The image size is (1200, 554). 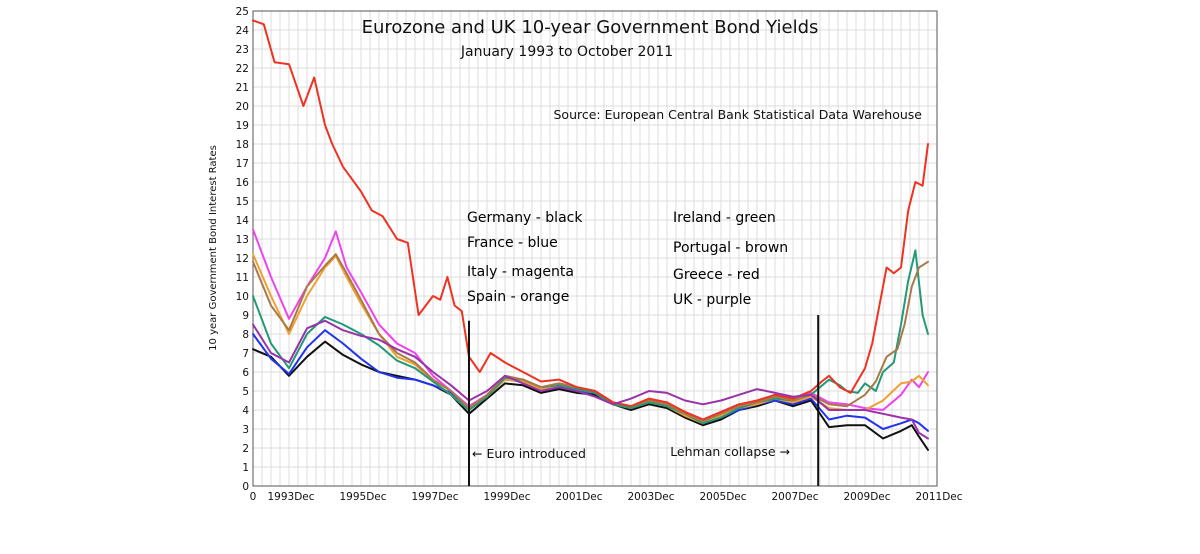 What do you see at coordinates (730, 248) in the screenshot?
I see `legend-portugal: Portugal - brown` at bounding box center [730, 248].